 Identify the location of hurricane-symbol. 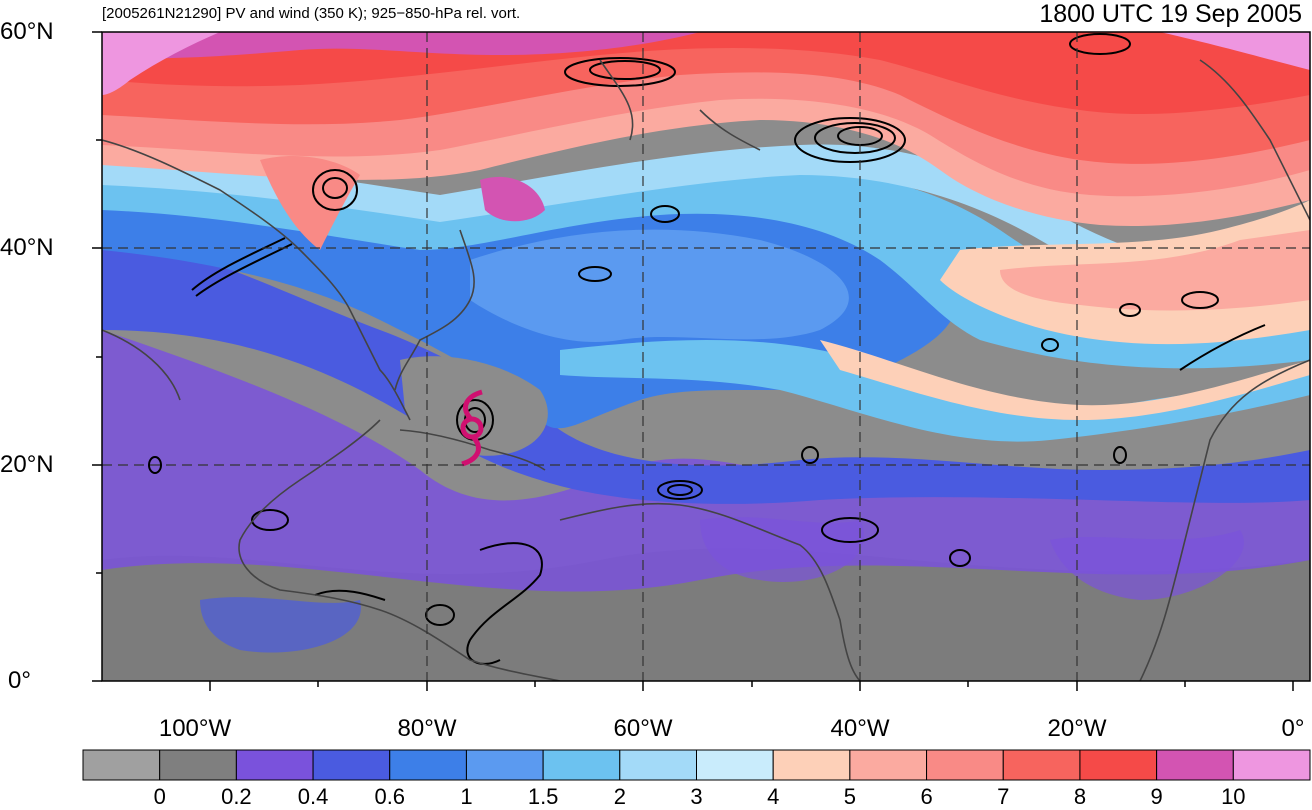
(472, 428).